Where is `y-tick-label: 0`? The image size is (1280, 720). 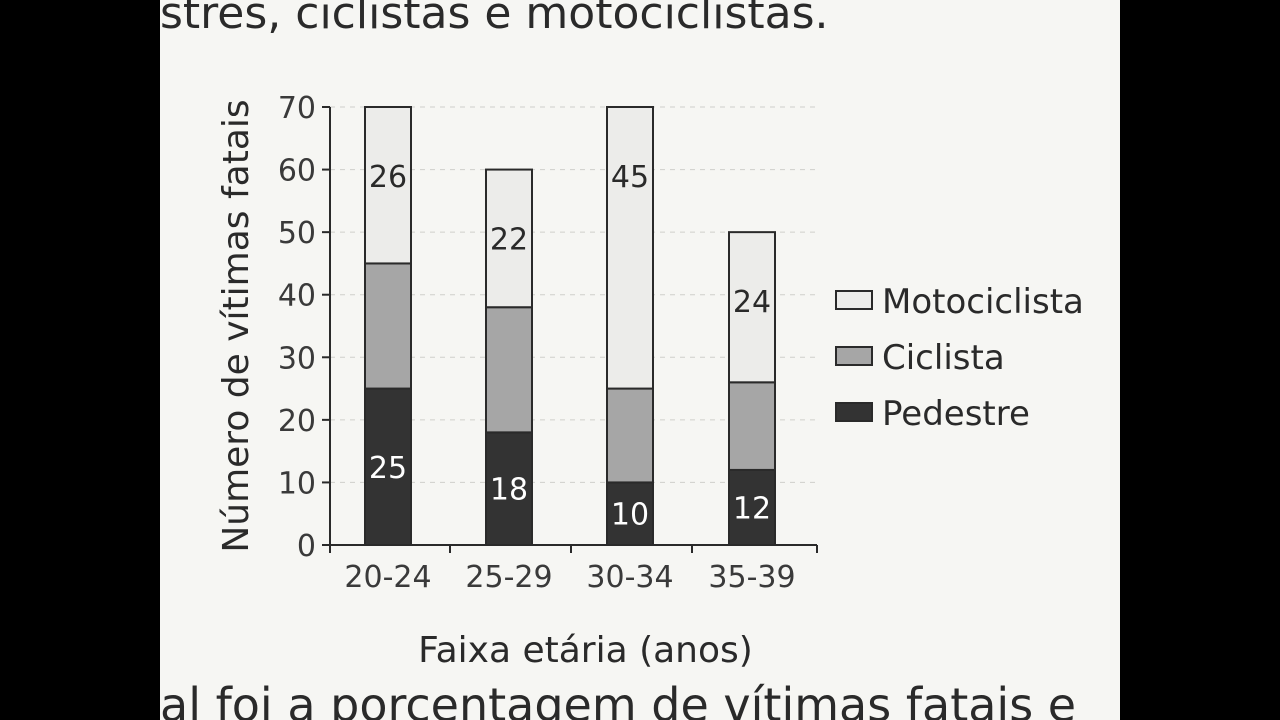 y-tick-label: 0 is located at coordinates (306, 546).